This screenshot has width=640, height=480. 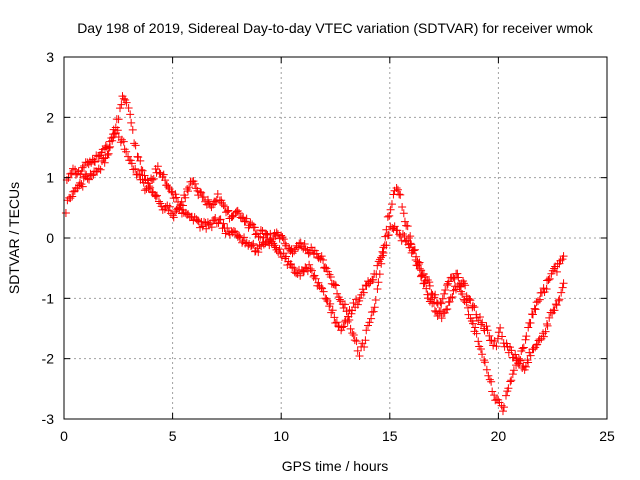 I want to click on y-tick-label: 2, so click(x=50, y=117).